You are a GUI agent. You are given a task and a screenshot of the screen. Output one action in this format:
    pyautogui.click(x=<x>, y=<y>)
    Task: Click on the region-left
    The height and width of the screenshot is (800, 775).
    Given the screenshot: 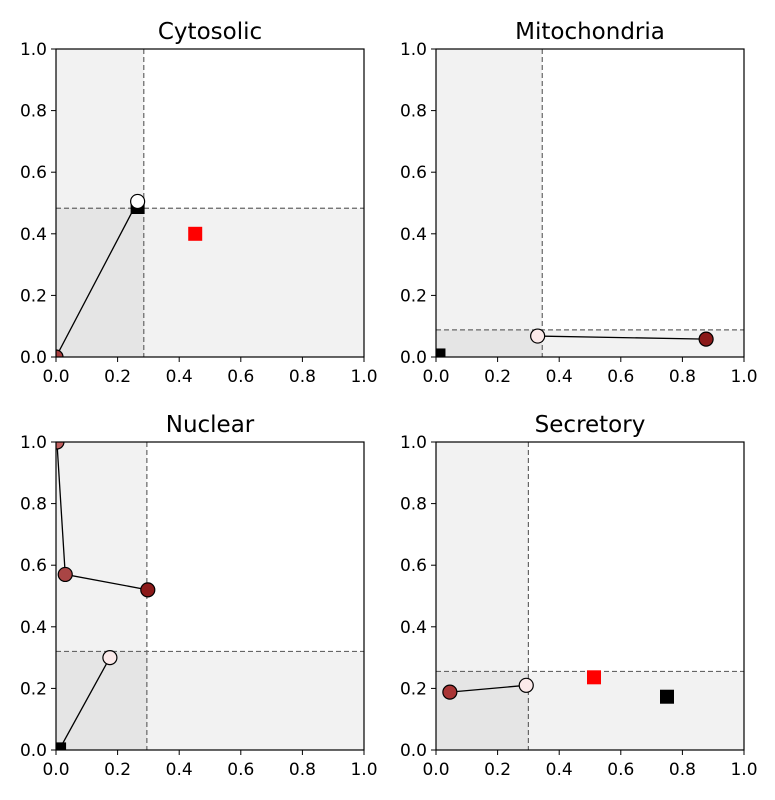 What is the action you would take?
    pyautogui.click(x=489, y=203)
    